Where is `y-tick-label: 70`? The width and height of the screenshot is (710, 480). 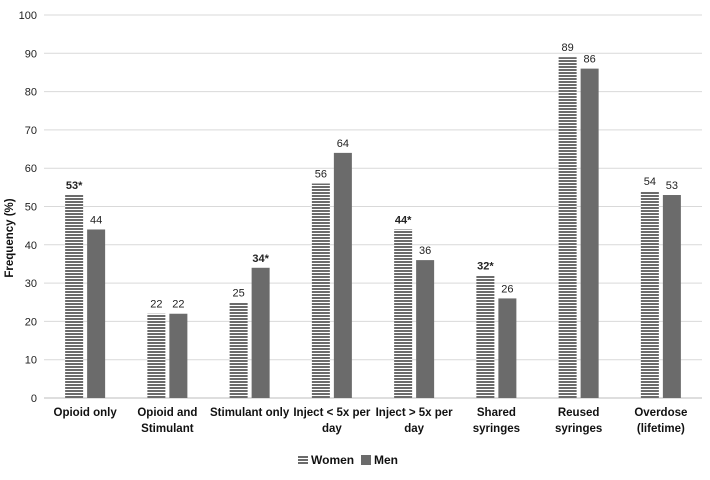 y-tick-label: 70 is located at coordinates (31, 131).